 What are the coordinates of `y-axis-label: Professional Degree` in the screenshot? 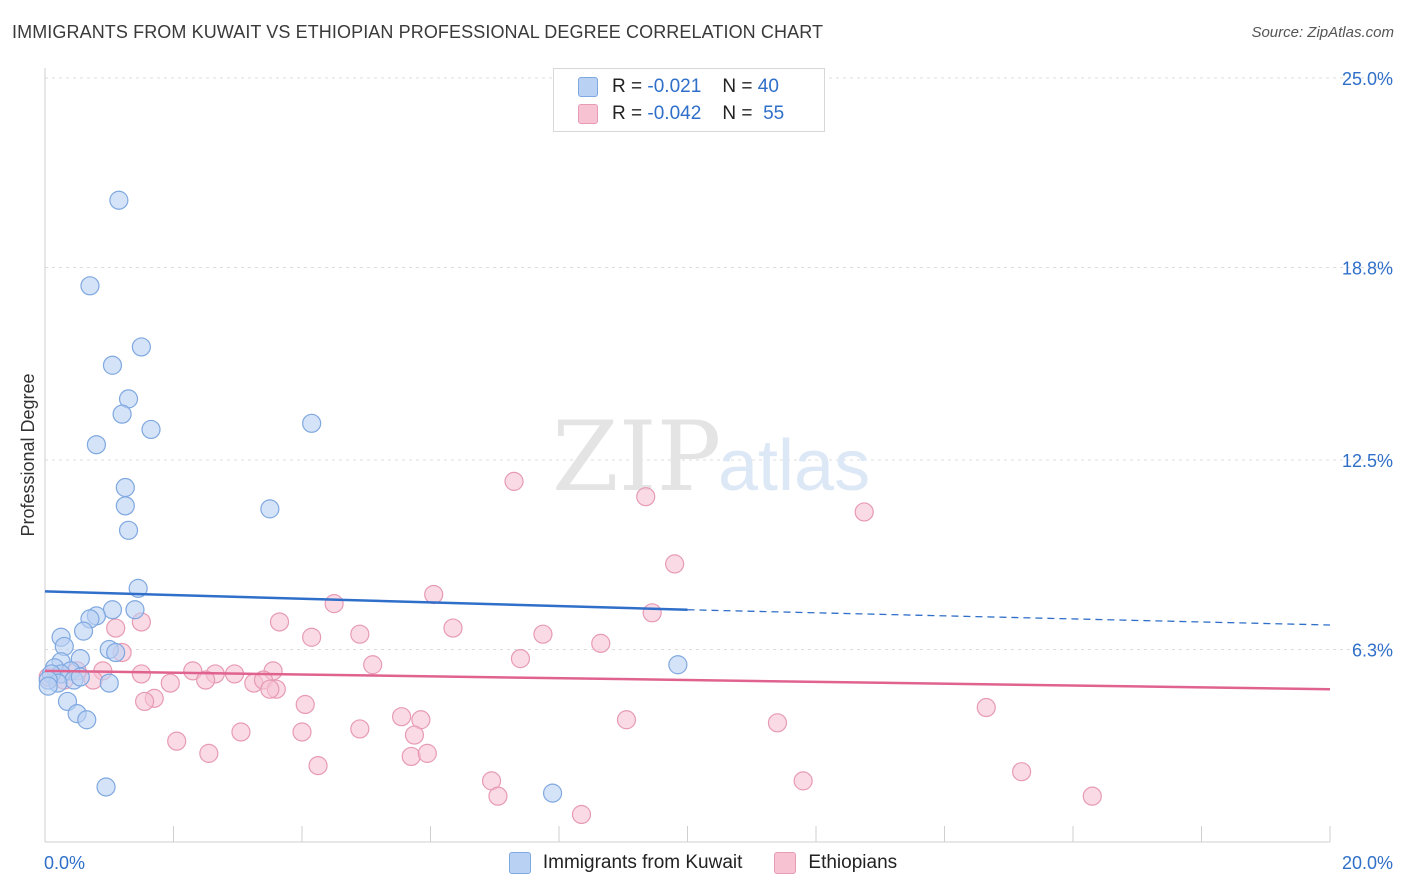 It's located at (28, 454).